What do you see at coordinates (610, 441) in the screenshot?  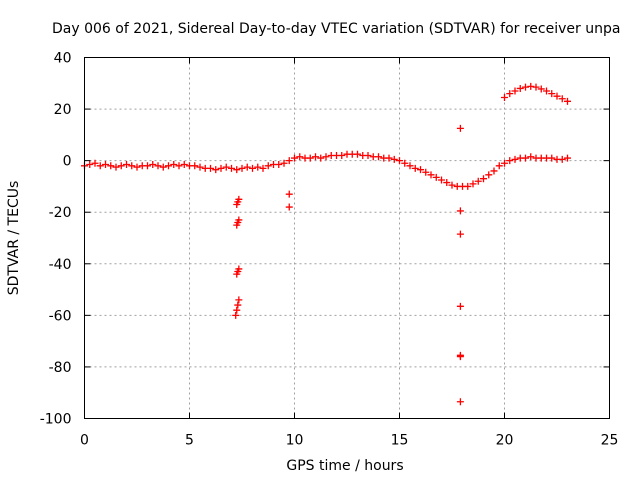 I see `x-tick-label: 25` at bounding box center [610, 441].